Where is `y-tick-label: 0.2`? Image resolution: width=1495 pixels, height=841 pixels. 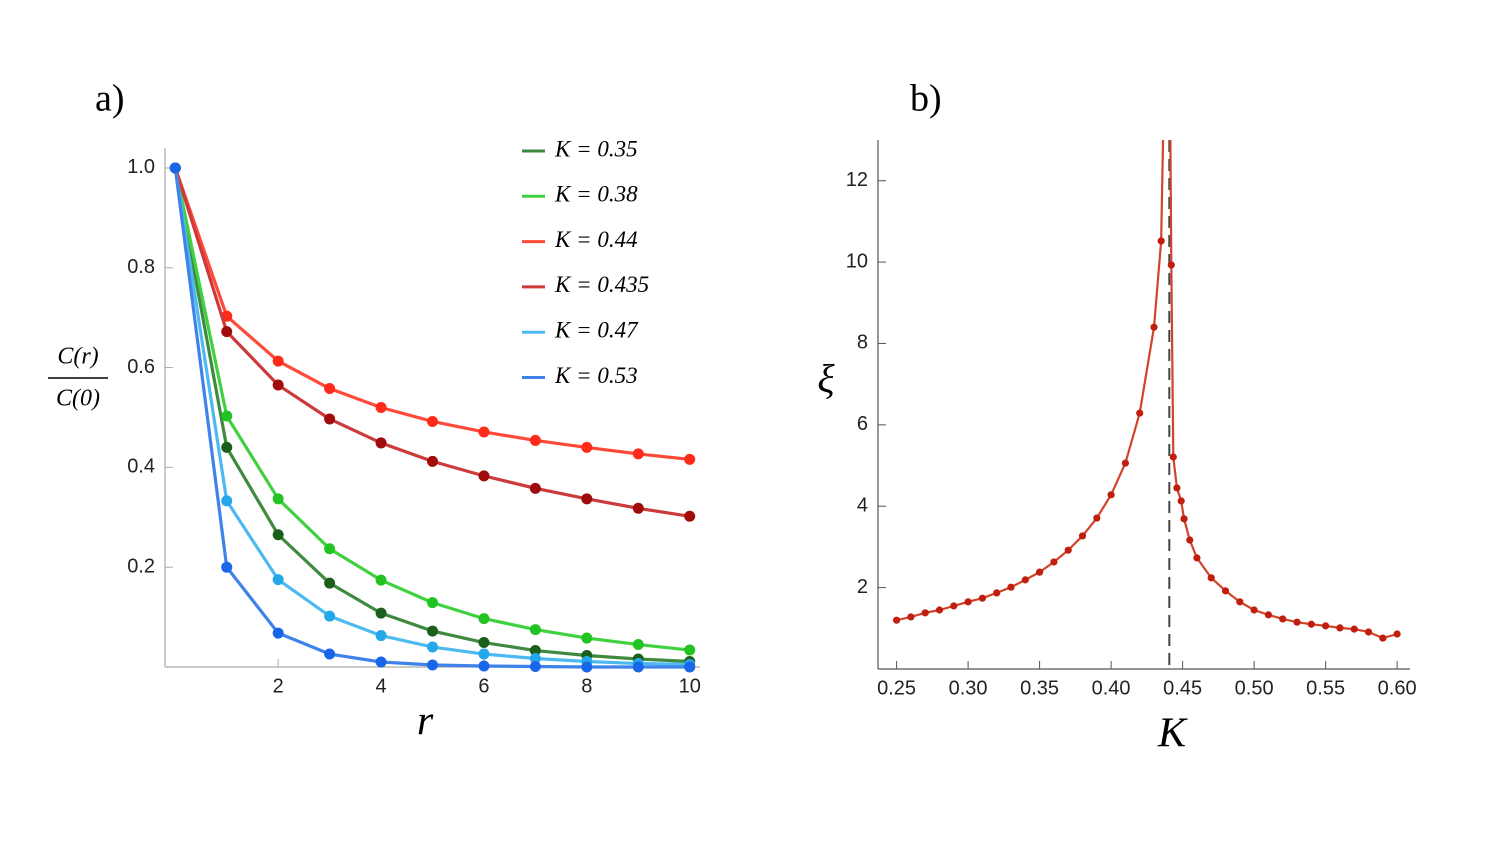 y-tick-label: 0.2 is located at coordinates (141, 566).